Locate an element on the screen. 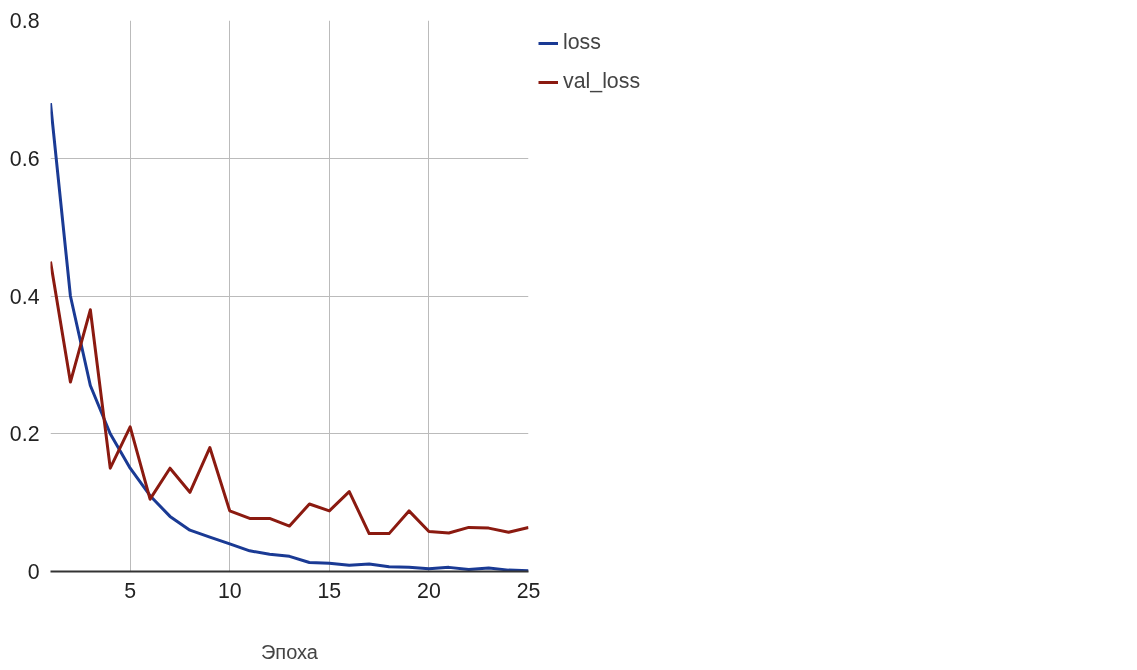  legend-label: val_loss is located at coordinates (602, 81).